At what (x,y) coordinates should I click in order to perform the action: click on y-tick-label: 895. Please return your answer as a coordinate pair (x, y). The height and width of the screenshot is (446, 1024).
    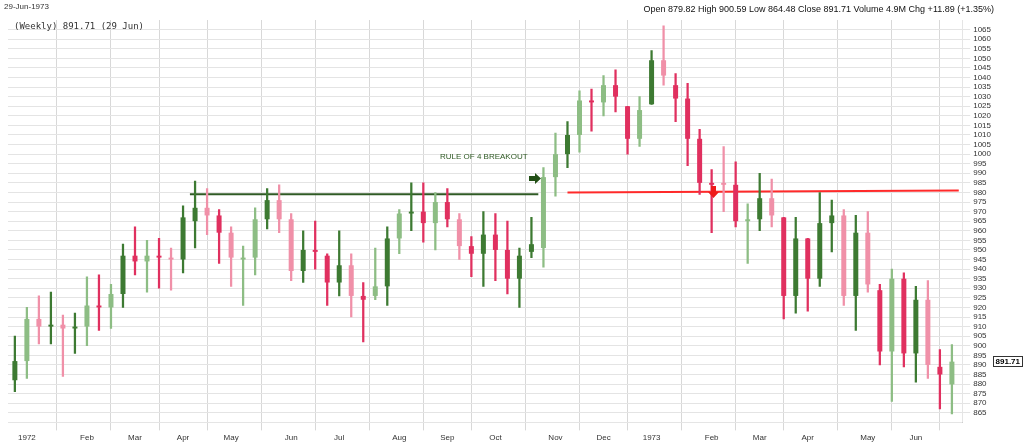
    Looking at the image, I should click on (980, 355).